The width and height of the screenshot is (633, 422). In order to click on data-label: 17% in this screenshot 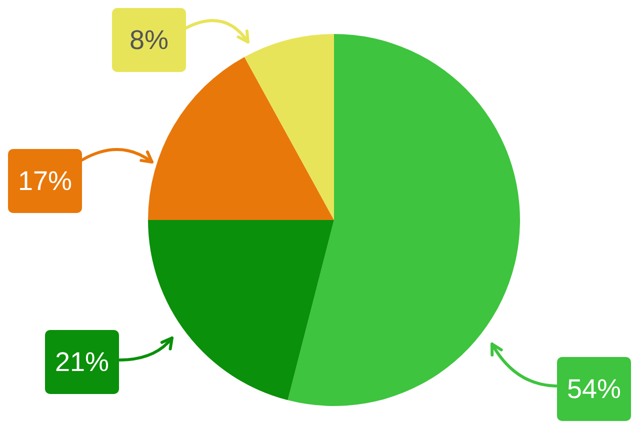, I will do `click(45, 181)`.